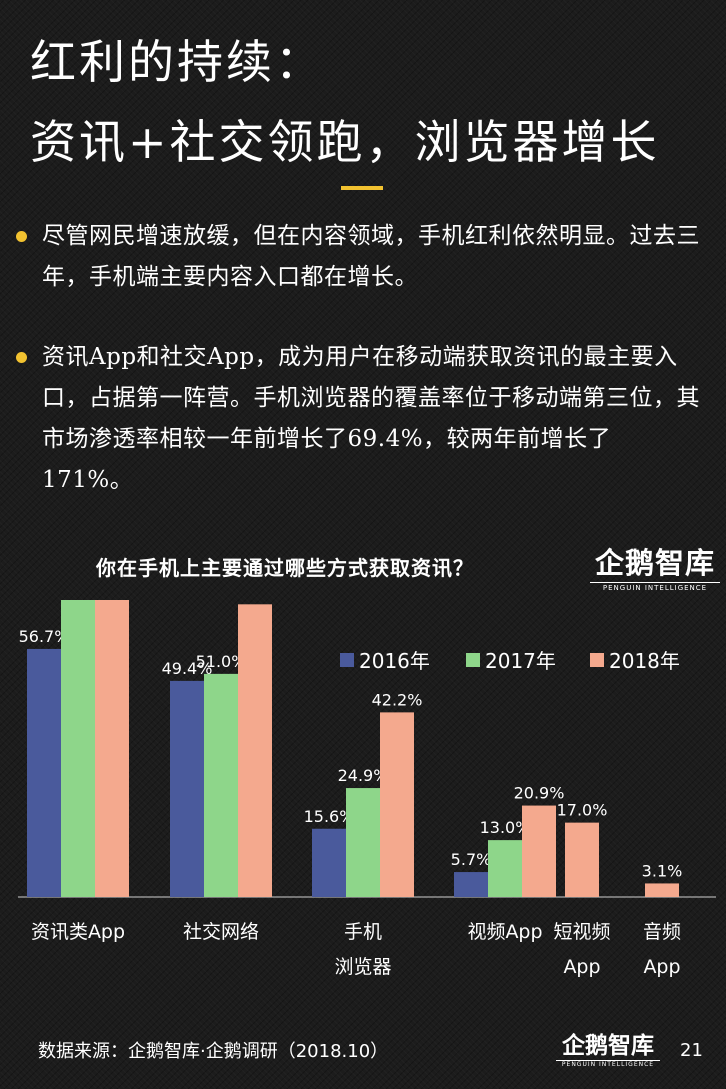  What do you see at coordinates (471, 859) in the screenshot?
I see `bar-label-3-2016: 5.7%` at bounding box center [471, 859].